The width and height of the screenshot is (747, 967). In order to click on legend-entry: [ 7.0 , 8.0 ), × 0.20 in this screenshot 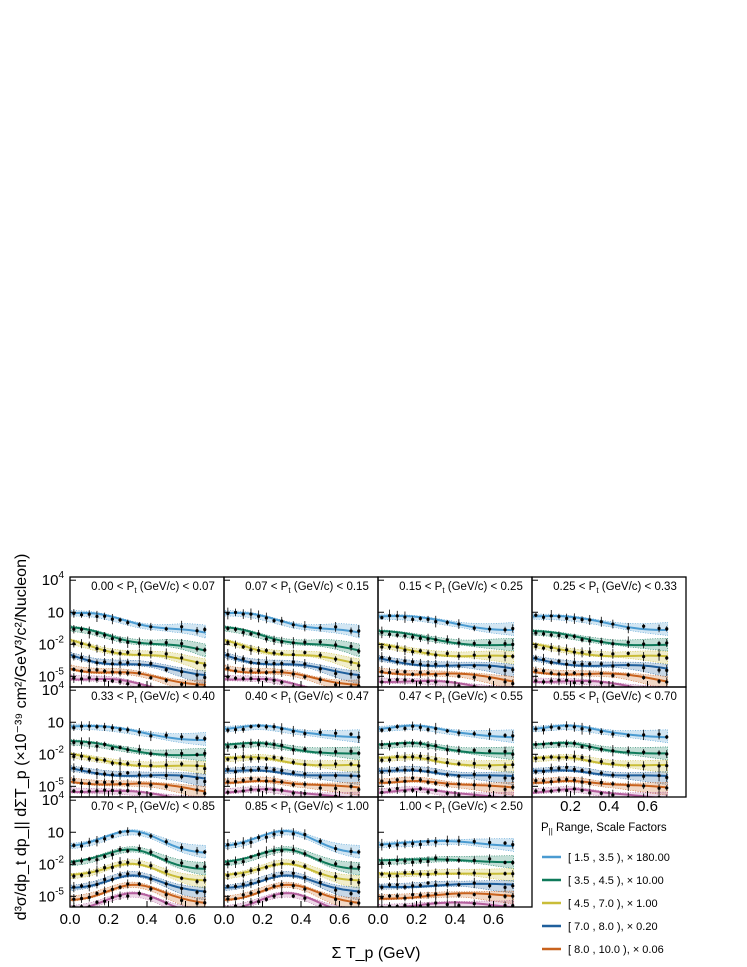, I will do `click(613, 927)`.